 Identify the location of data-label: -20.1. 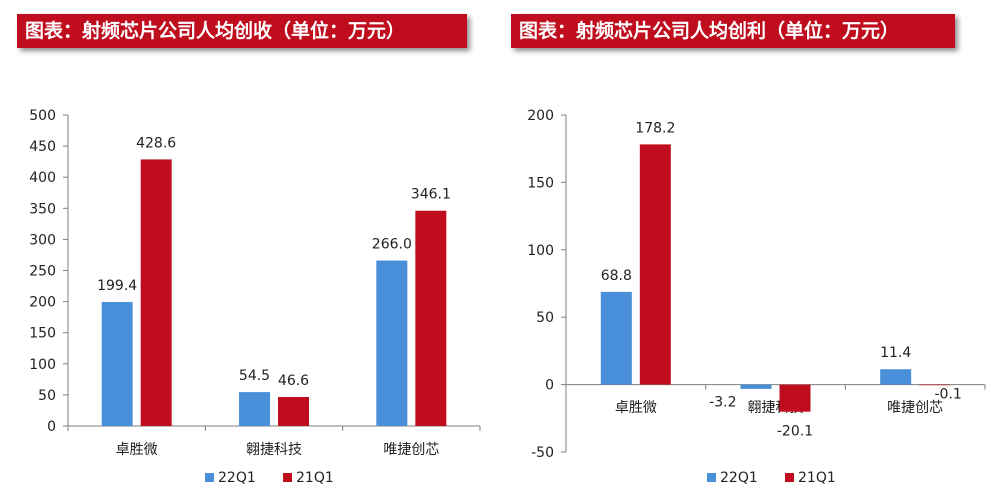
(795, 432).